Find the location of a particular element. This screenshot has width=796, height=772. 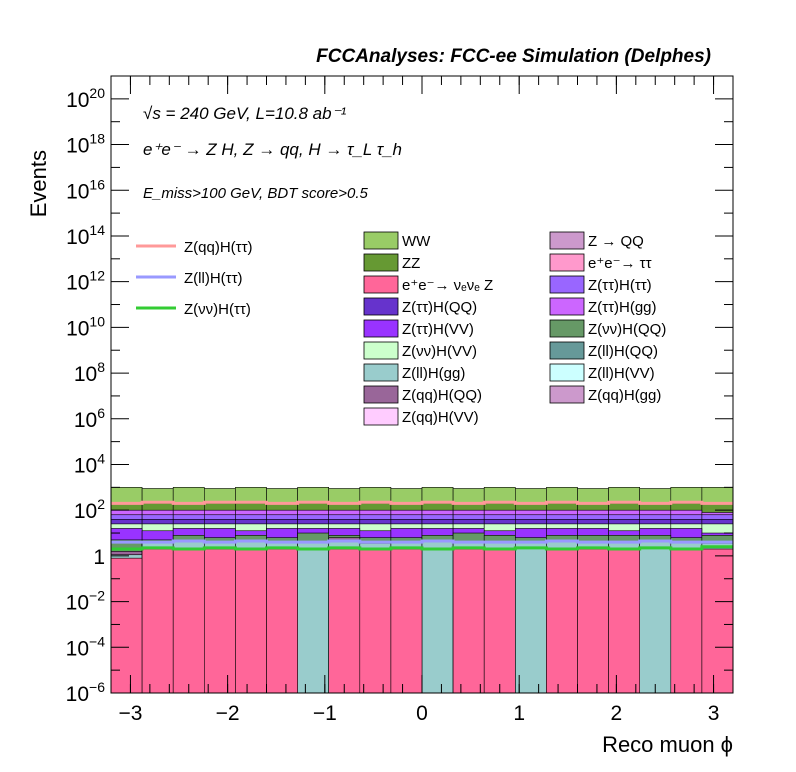

y-tick-label: 10² is located at coordinates (89, 509).